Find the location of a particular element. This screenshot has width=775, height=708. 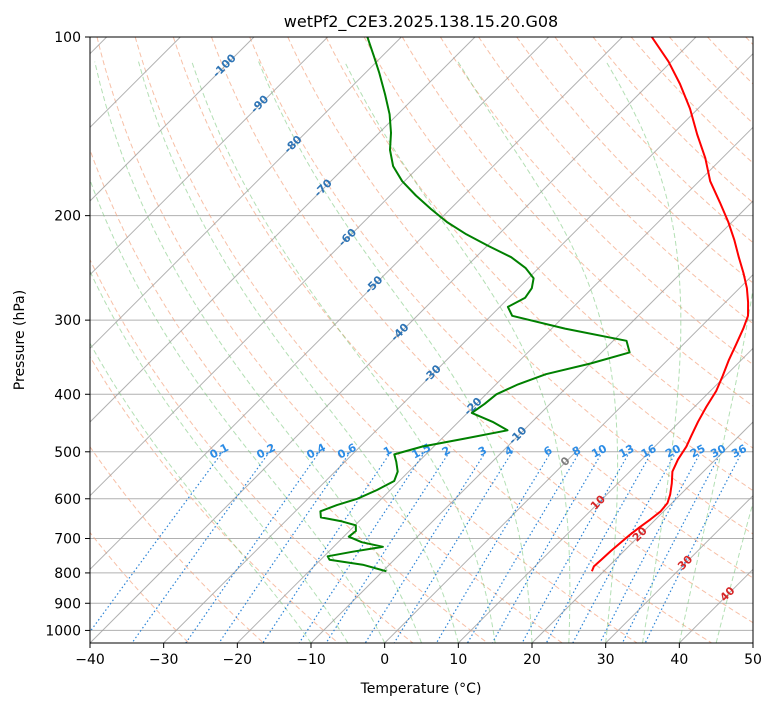

x-tick-label: −10 is located at coordinates (311, 660).